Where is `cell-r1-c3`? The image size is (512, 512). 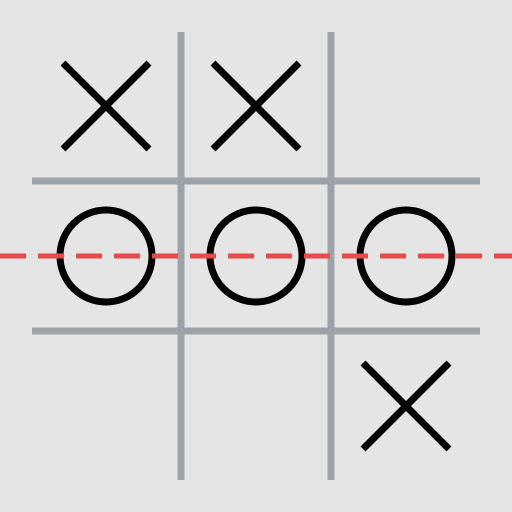 cell-r1-c3 is located at coordinates (406, 106).